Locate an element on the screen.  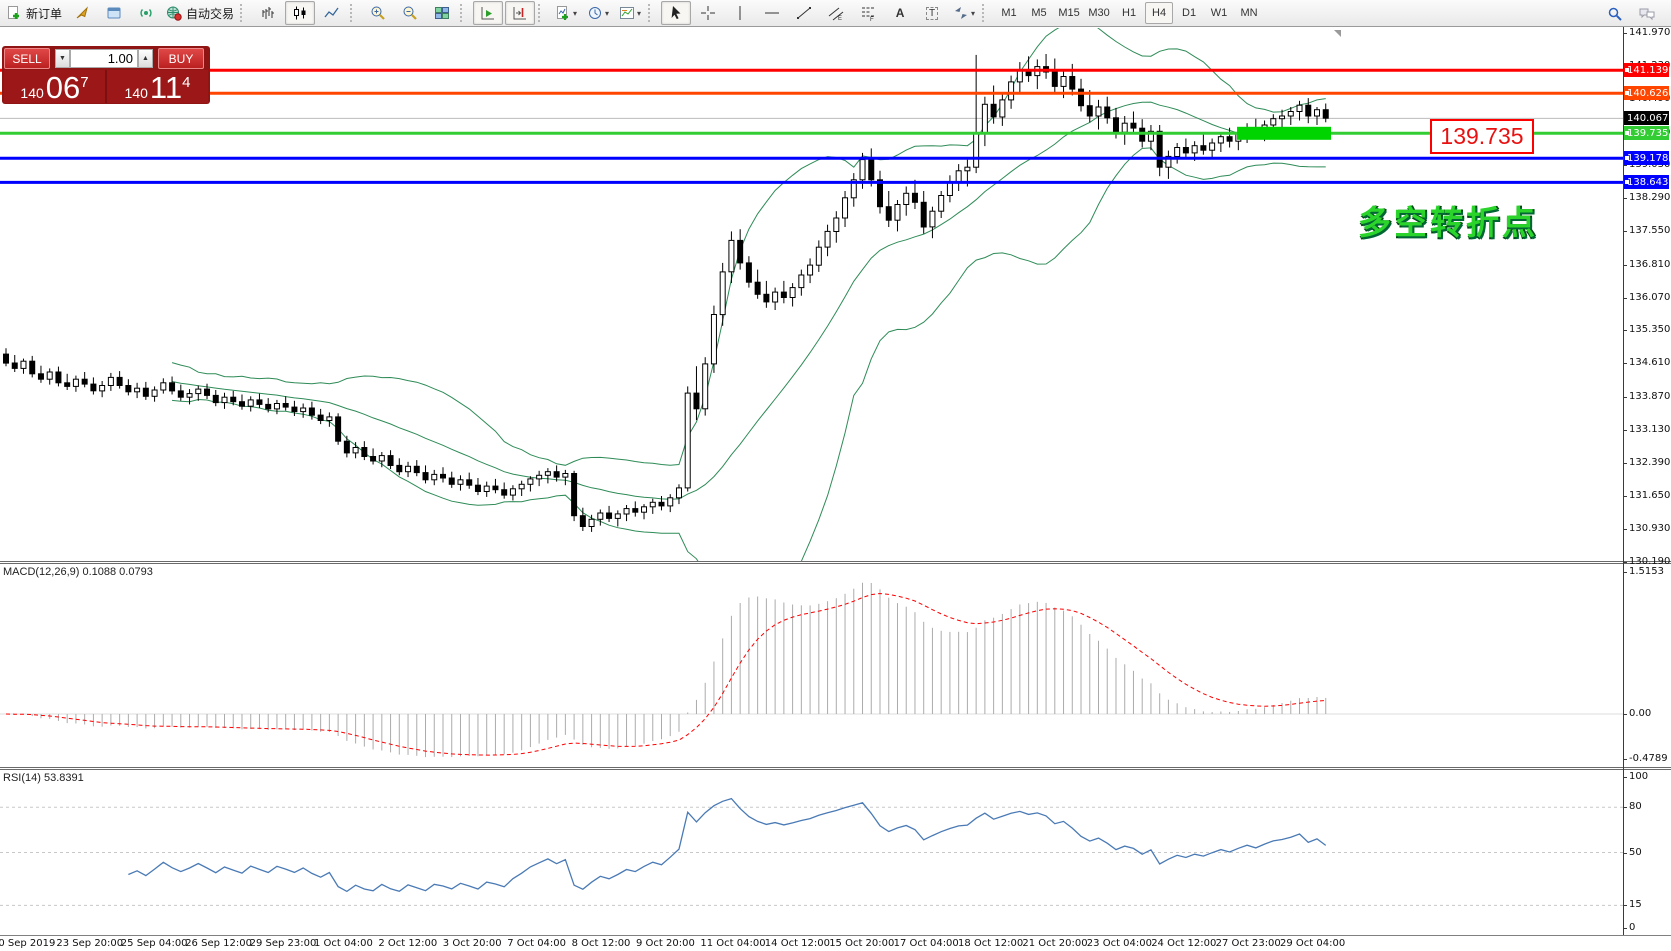
timeframe-w1: W1 is located at coordinates (1219, 13).